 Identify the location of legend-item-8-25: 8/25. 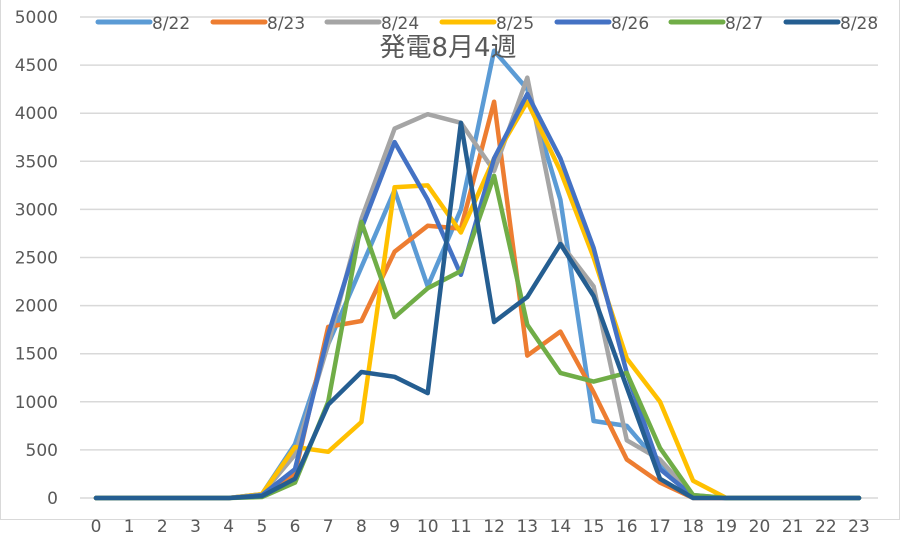
(486, 24).